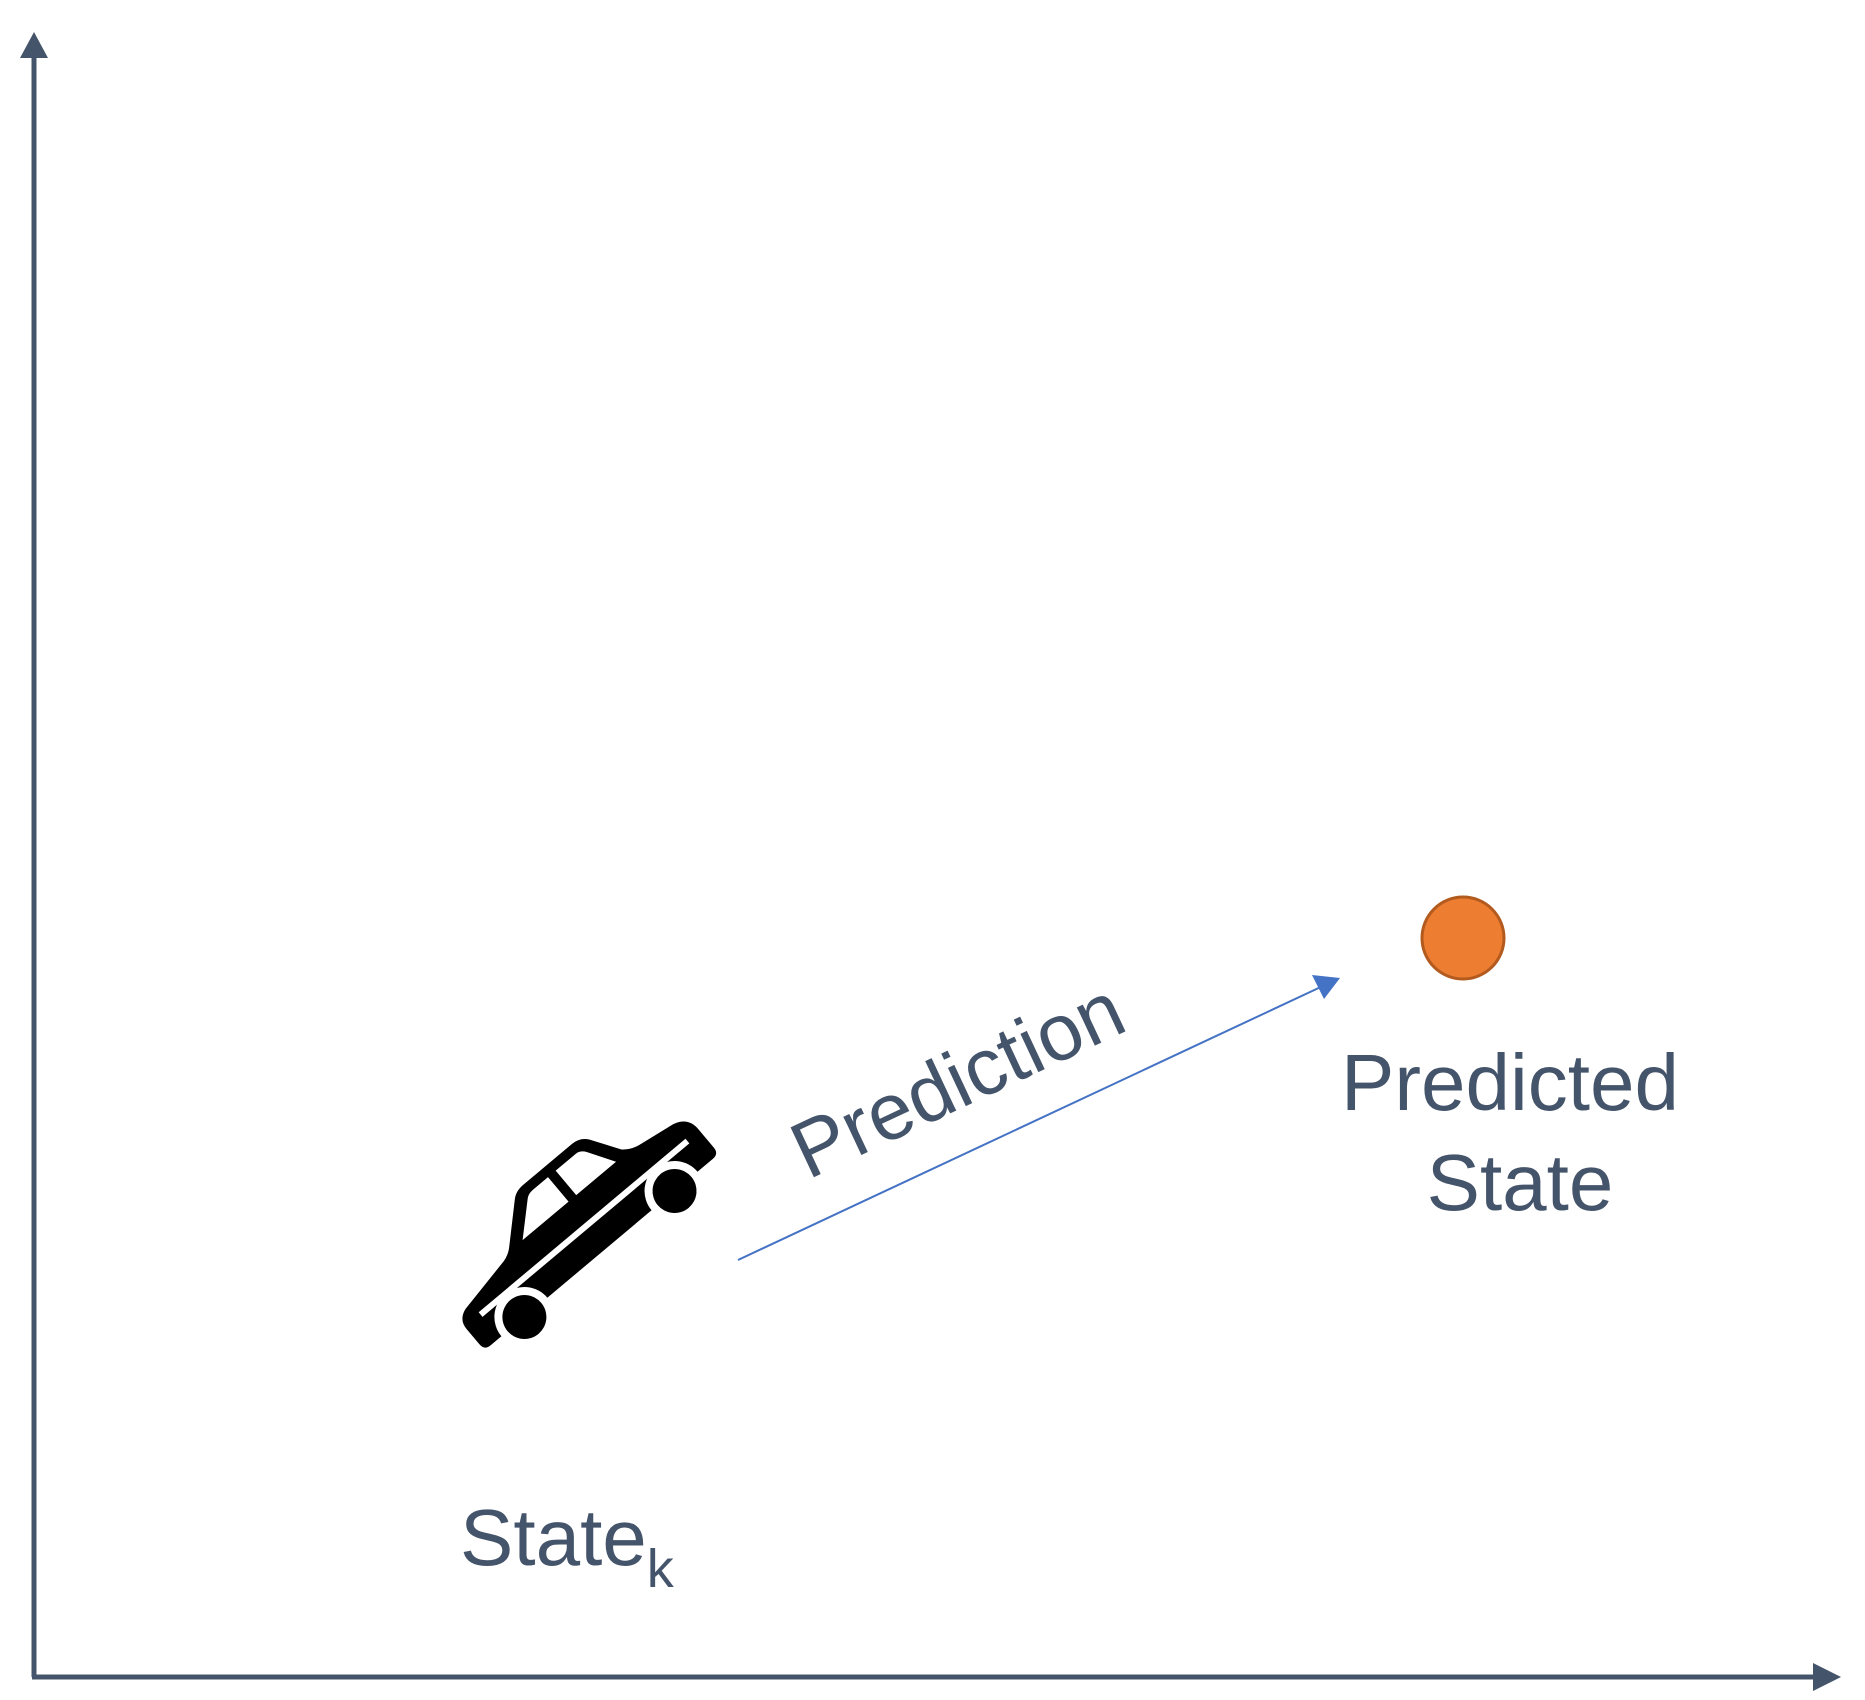  I want to click on prediction-arrow, so click(1038, 1118).